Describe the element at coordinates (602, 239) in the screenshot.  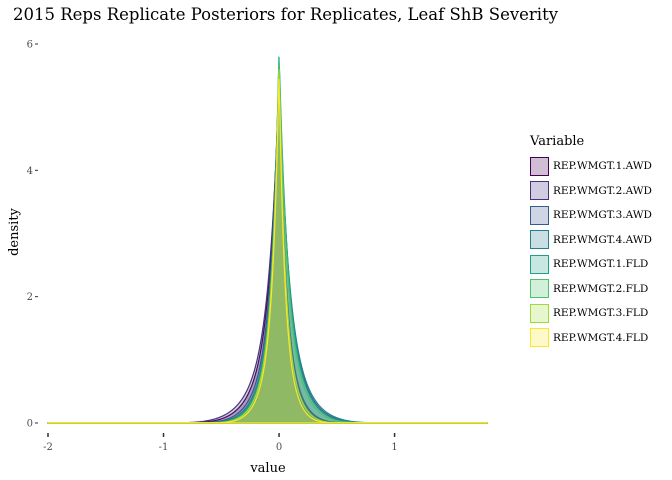
I see `legend-label: REP.WMGT.4.AWD` at that location.